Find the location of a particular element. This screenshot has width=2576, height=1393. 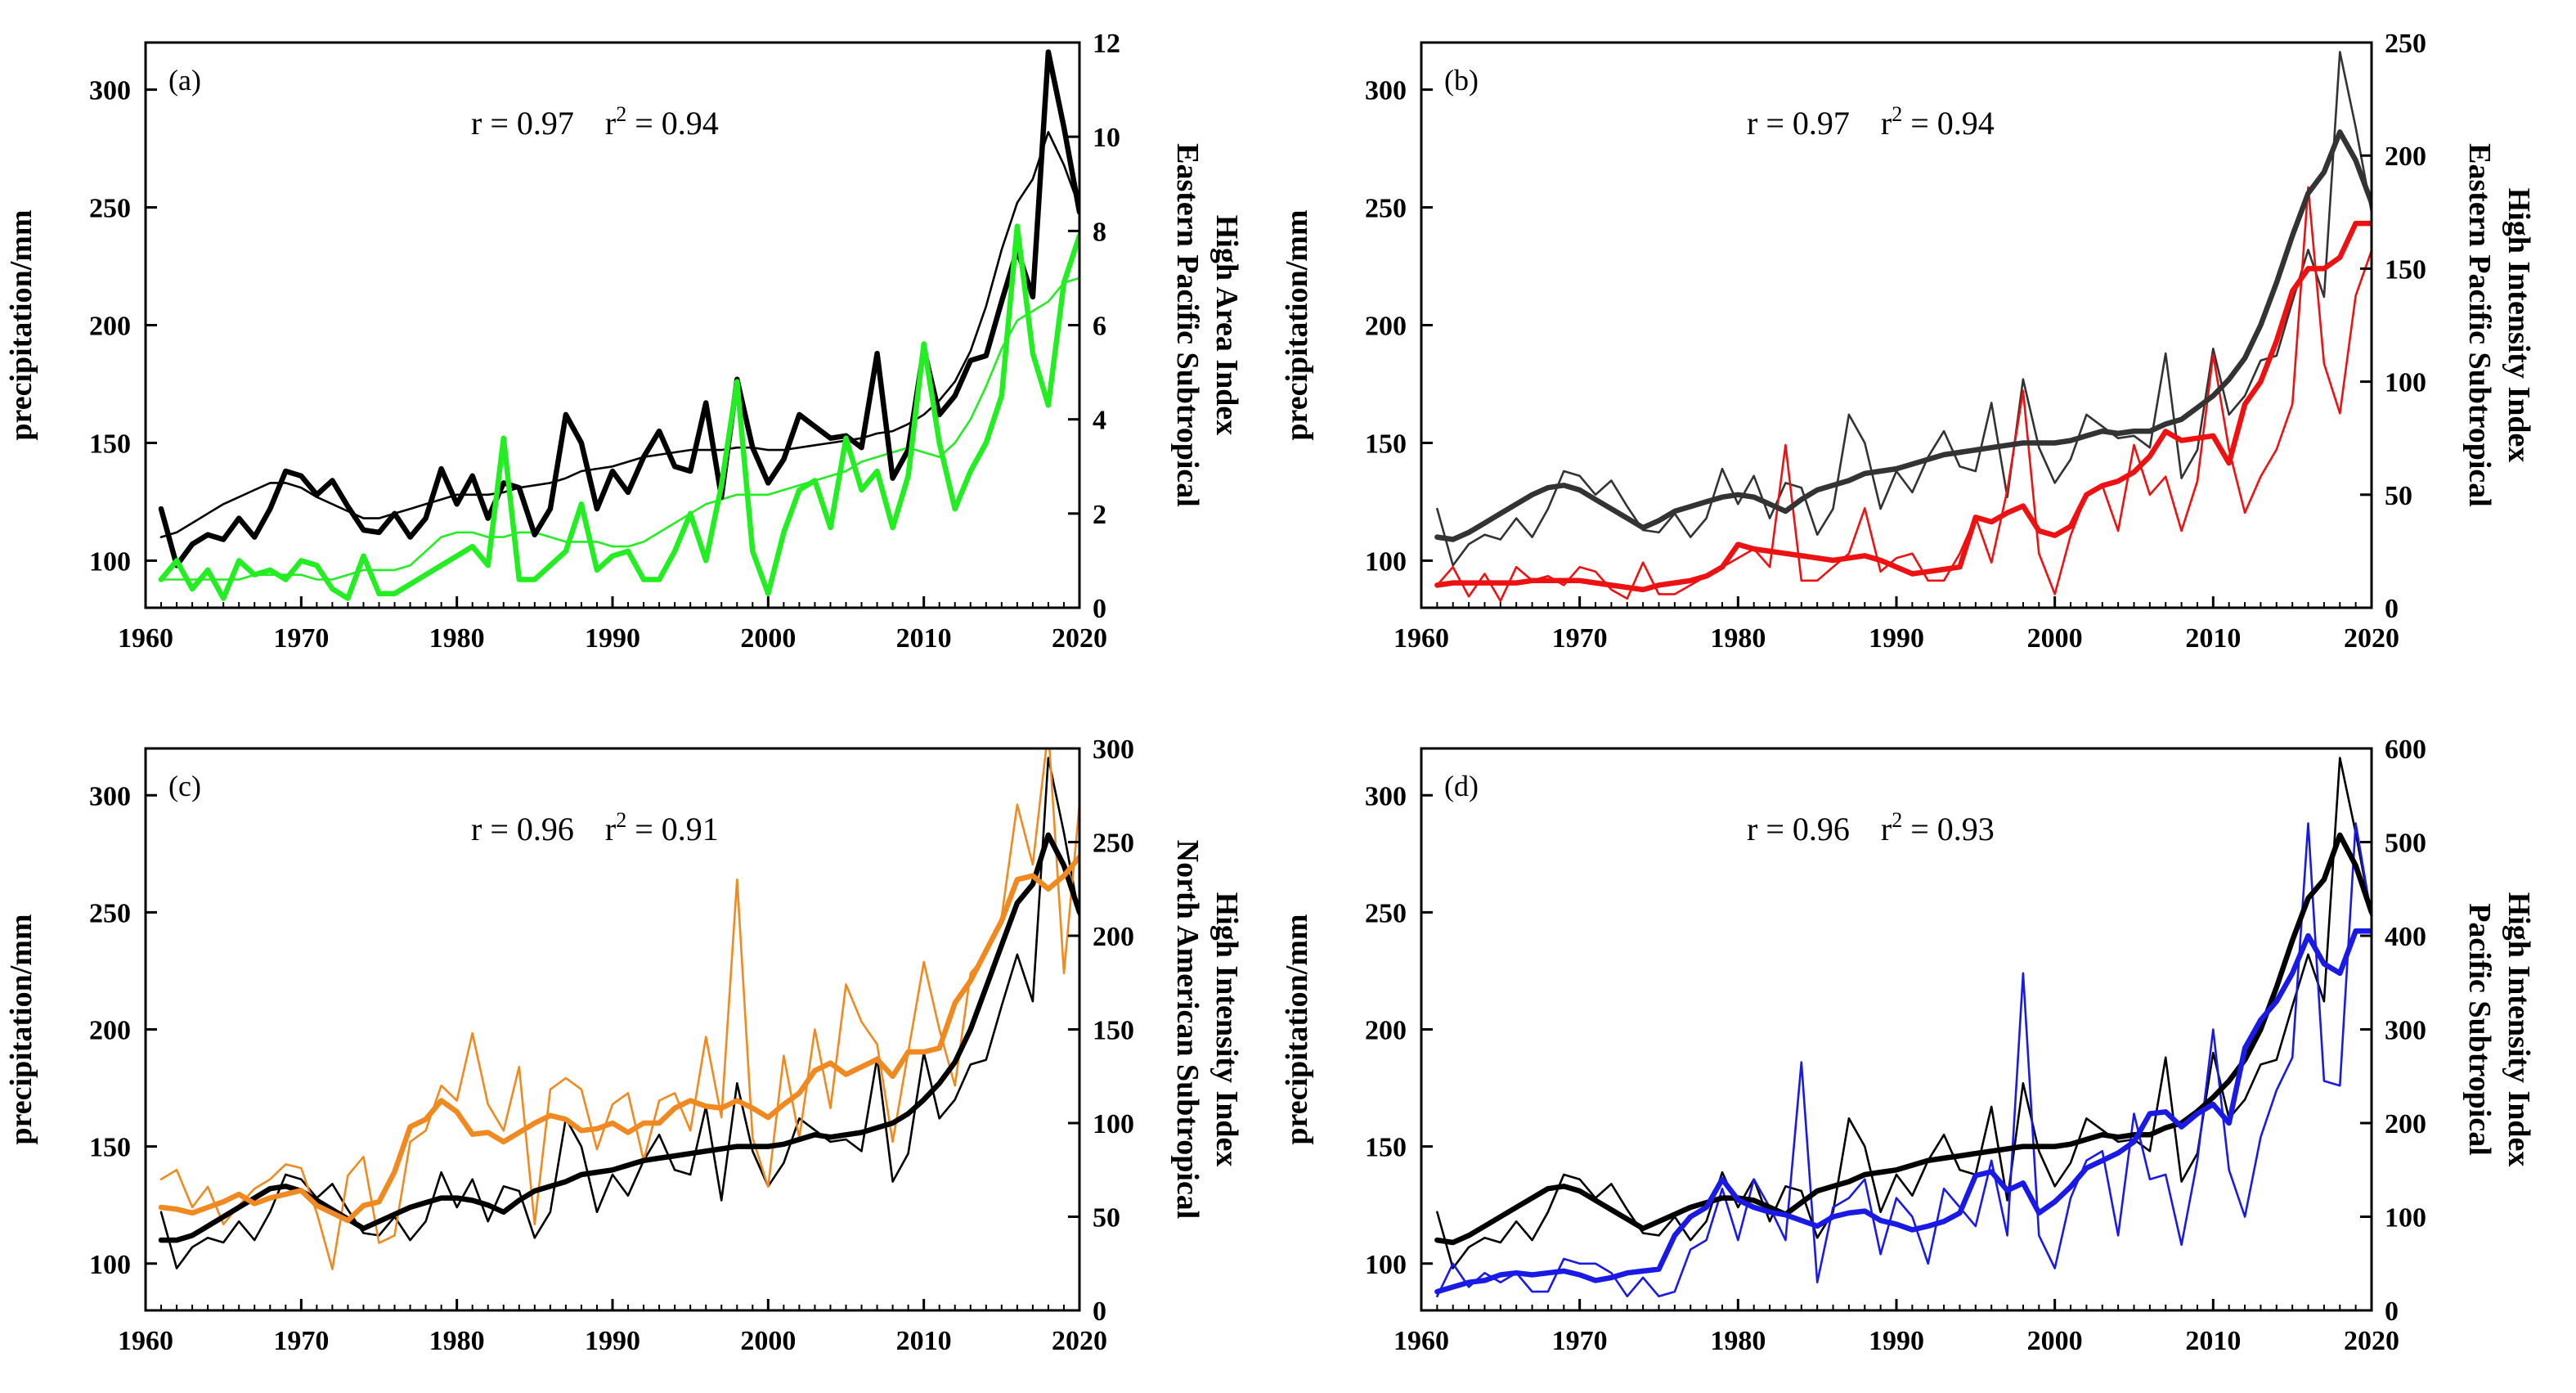

y-right-tick-label: 200 is located at coordinates (2405, 157).